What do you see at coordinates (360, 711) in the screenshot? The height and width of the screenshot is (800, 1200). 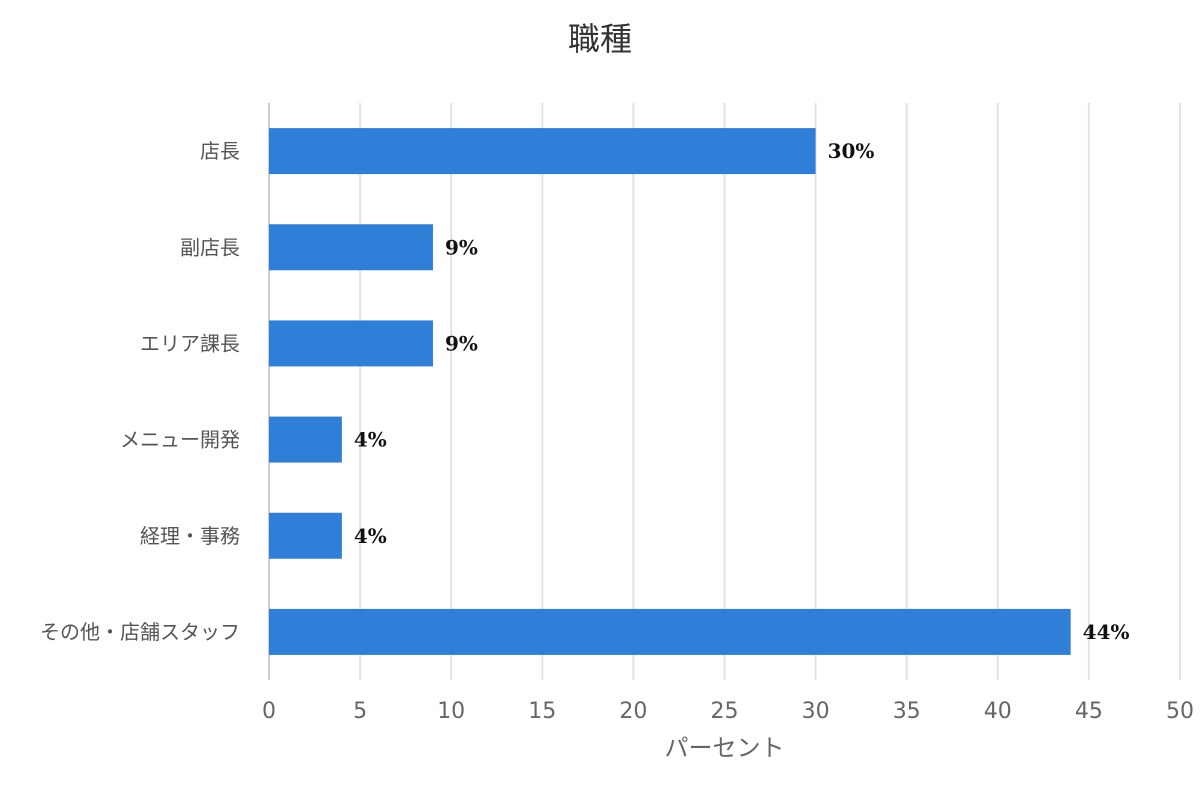 I see `x-tick-label: 5` at bounding box center [360, 711].